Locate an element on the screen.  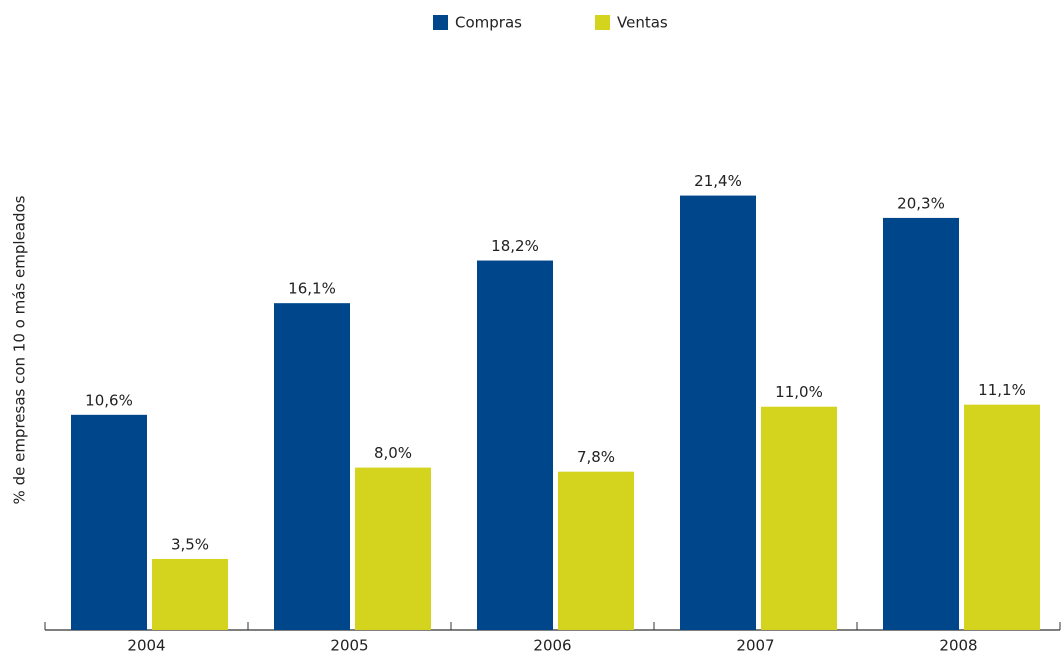
x-tick-label: 2005 is located at coordinates (349, 646).